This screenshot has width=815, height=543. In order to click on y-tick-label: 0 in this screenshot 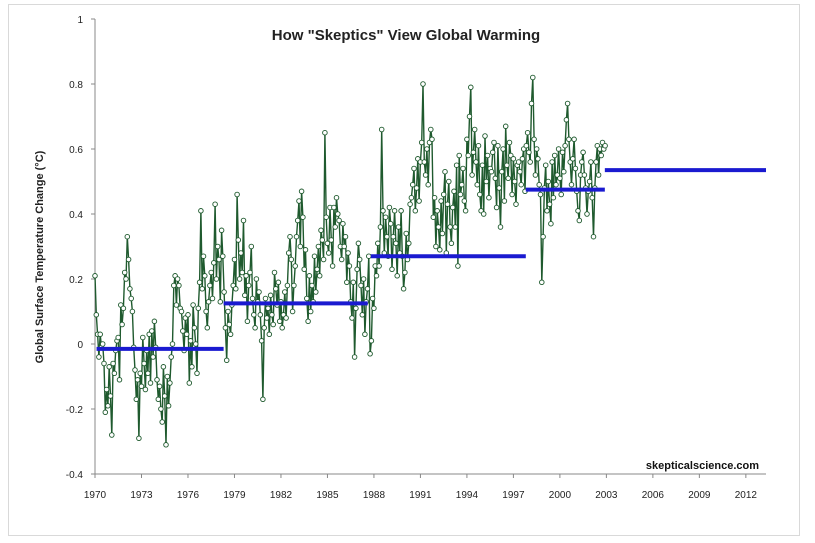, I will do `click(80, 345)`.